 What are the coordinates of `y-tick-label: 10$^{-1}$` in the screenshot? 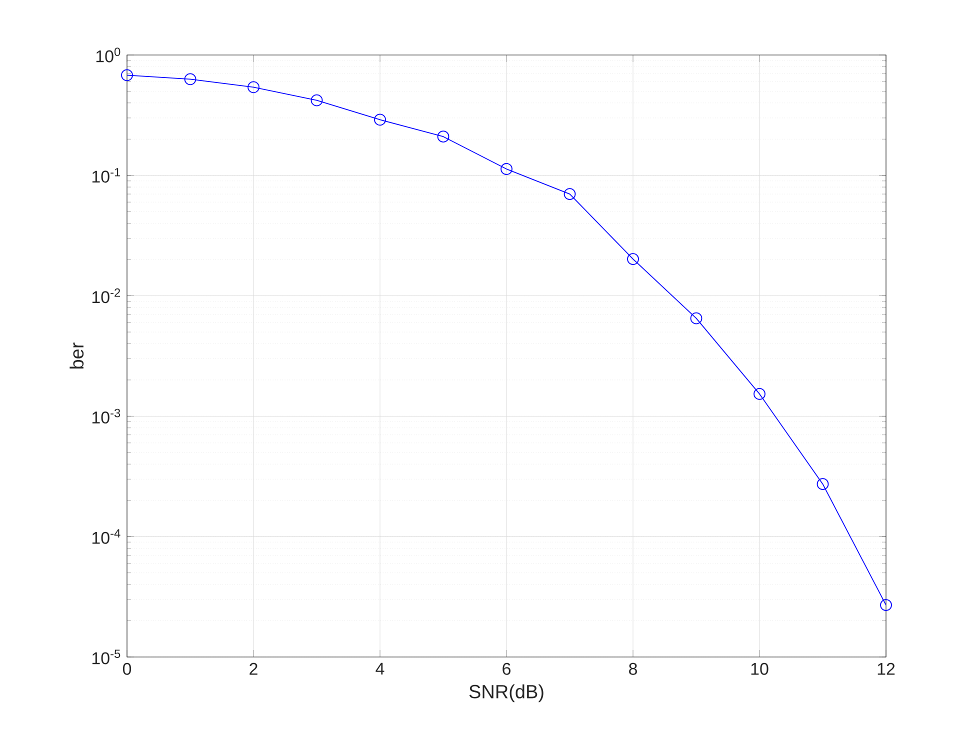 It's located at (106, 175).